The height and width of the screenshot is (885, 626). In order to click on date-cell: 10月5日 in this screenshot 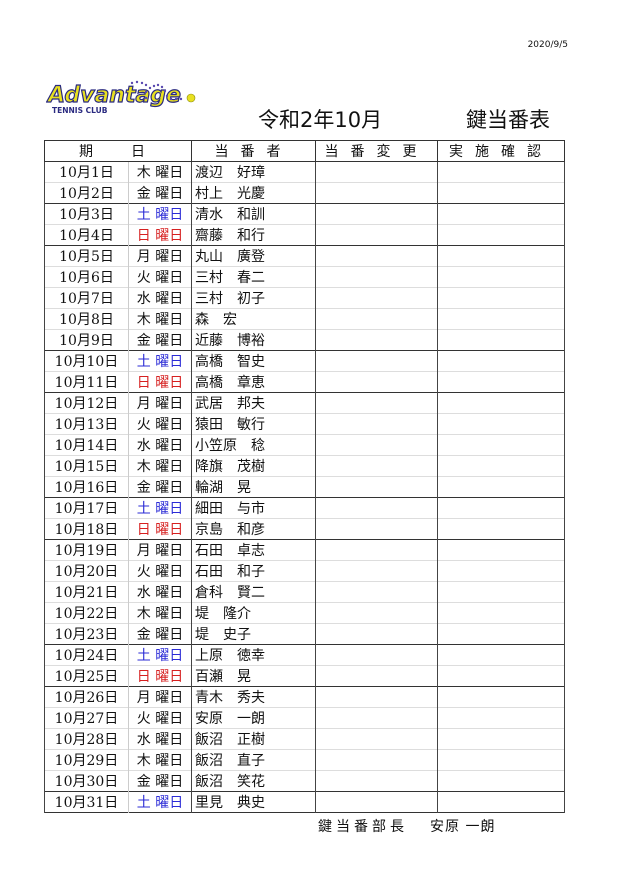, I will do `click(86, 256)`.